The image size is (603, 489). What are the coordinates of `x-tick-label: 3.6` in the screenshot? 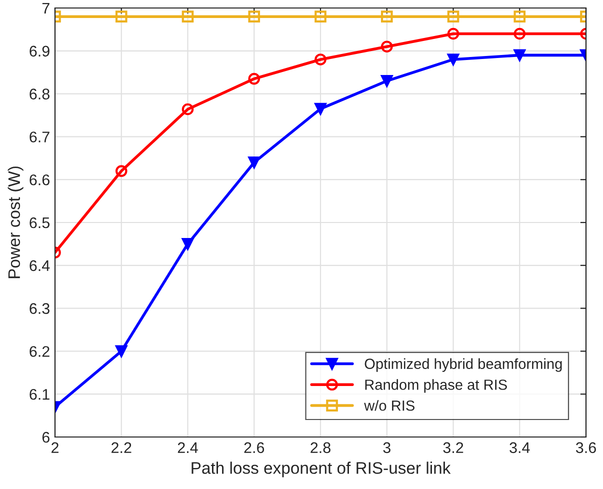 It's located at (586, 448).